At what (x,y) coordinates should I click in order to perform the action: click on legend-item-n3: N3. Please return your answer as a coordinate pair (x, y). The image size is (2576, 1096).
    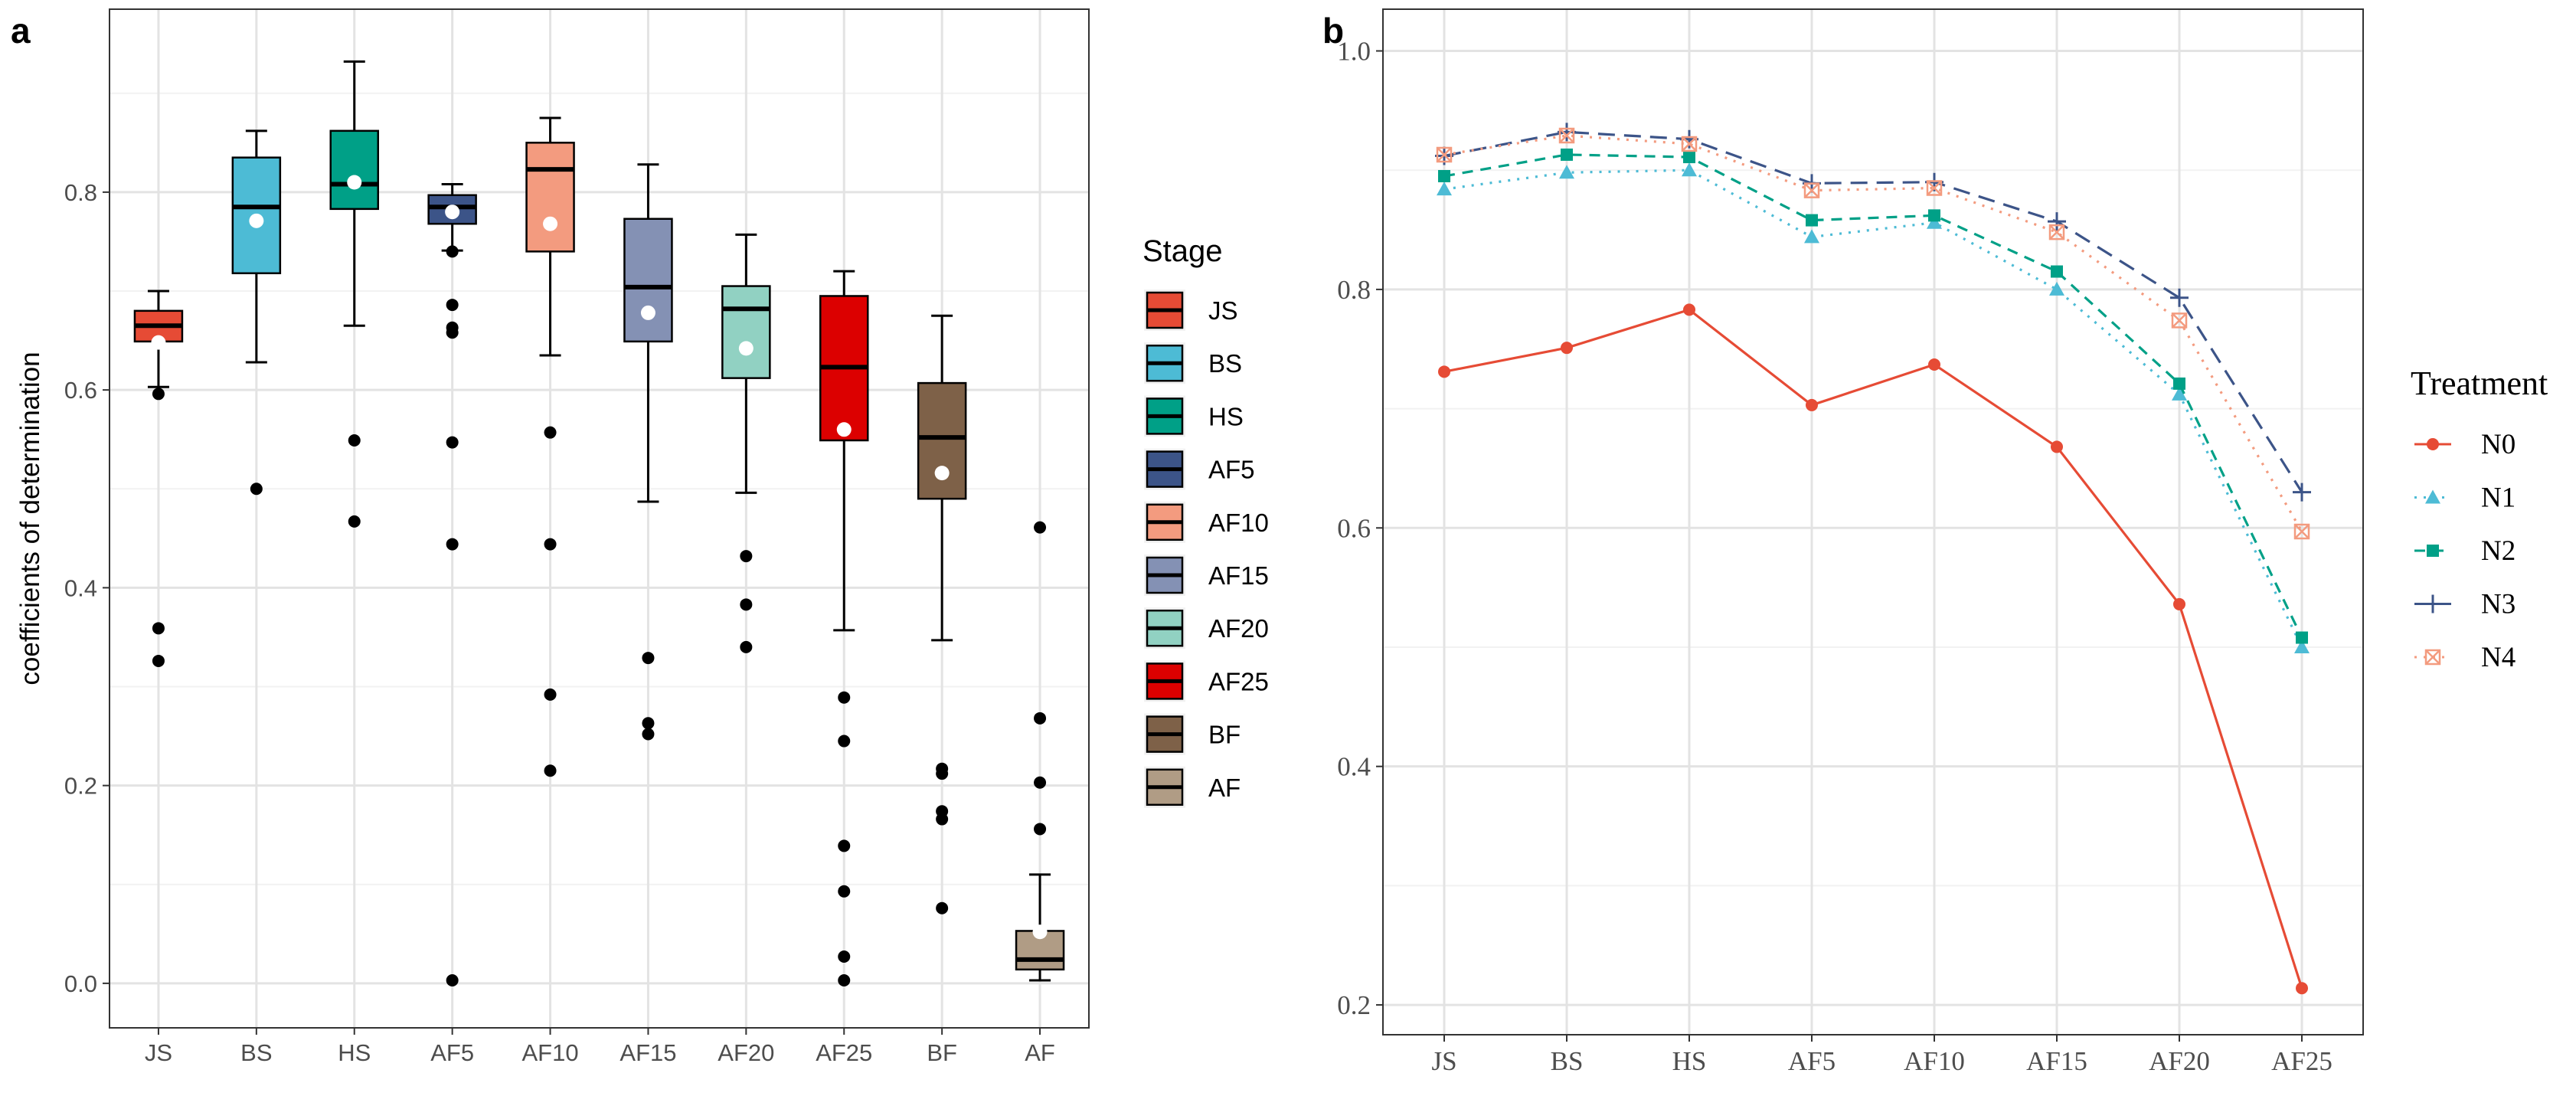
    Looking at the image, I should click on (2463, 604).